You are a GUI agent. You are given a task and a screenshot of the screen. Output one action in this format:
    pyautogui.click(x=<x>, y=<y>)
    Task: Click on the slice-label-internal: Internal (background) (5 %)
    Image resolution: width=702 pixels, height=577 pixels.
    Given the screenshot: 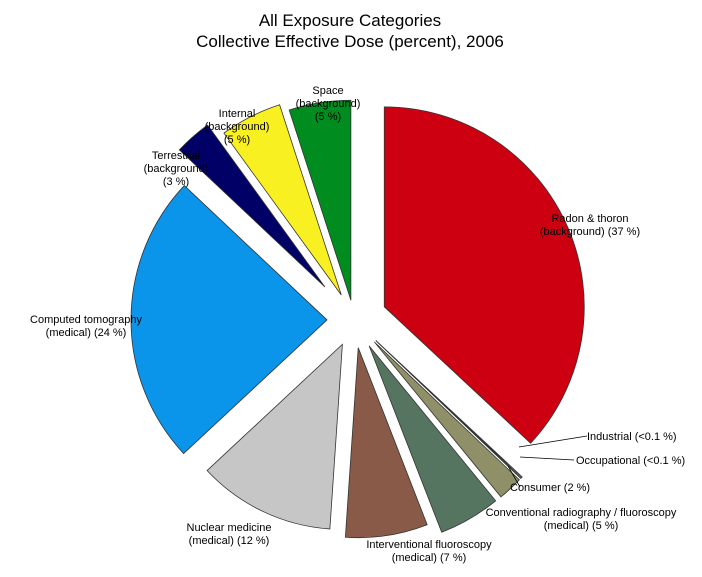 What is the action you would take?
    pyautogui.click(x=237, y=127)
    